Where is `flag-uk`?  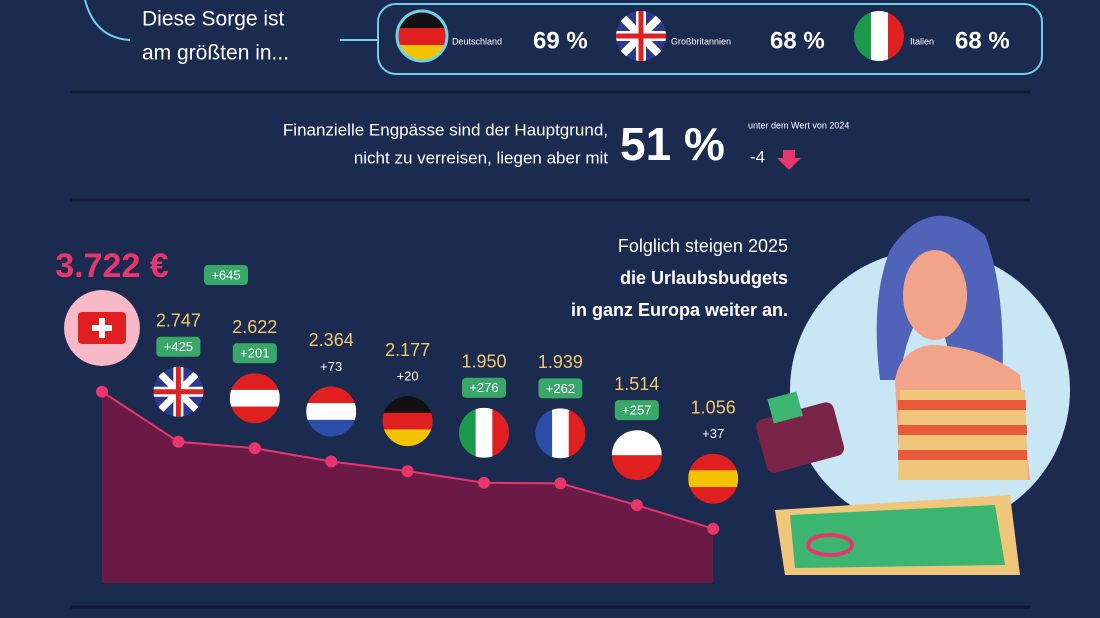
flag-uk is located at coordinates (641, 36).